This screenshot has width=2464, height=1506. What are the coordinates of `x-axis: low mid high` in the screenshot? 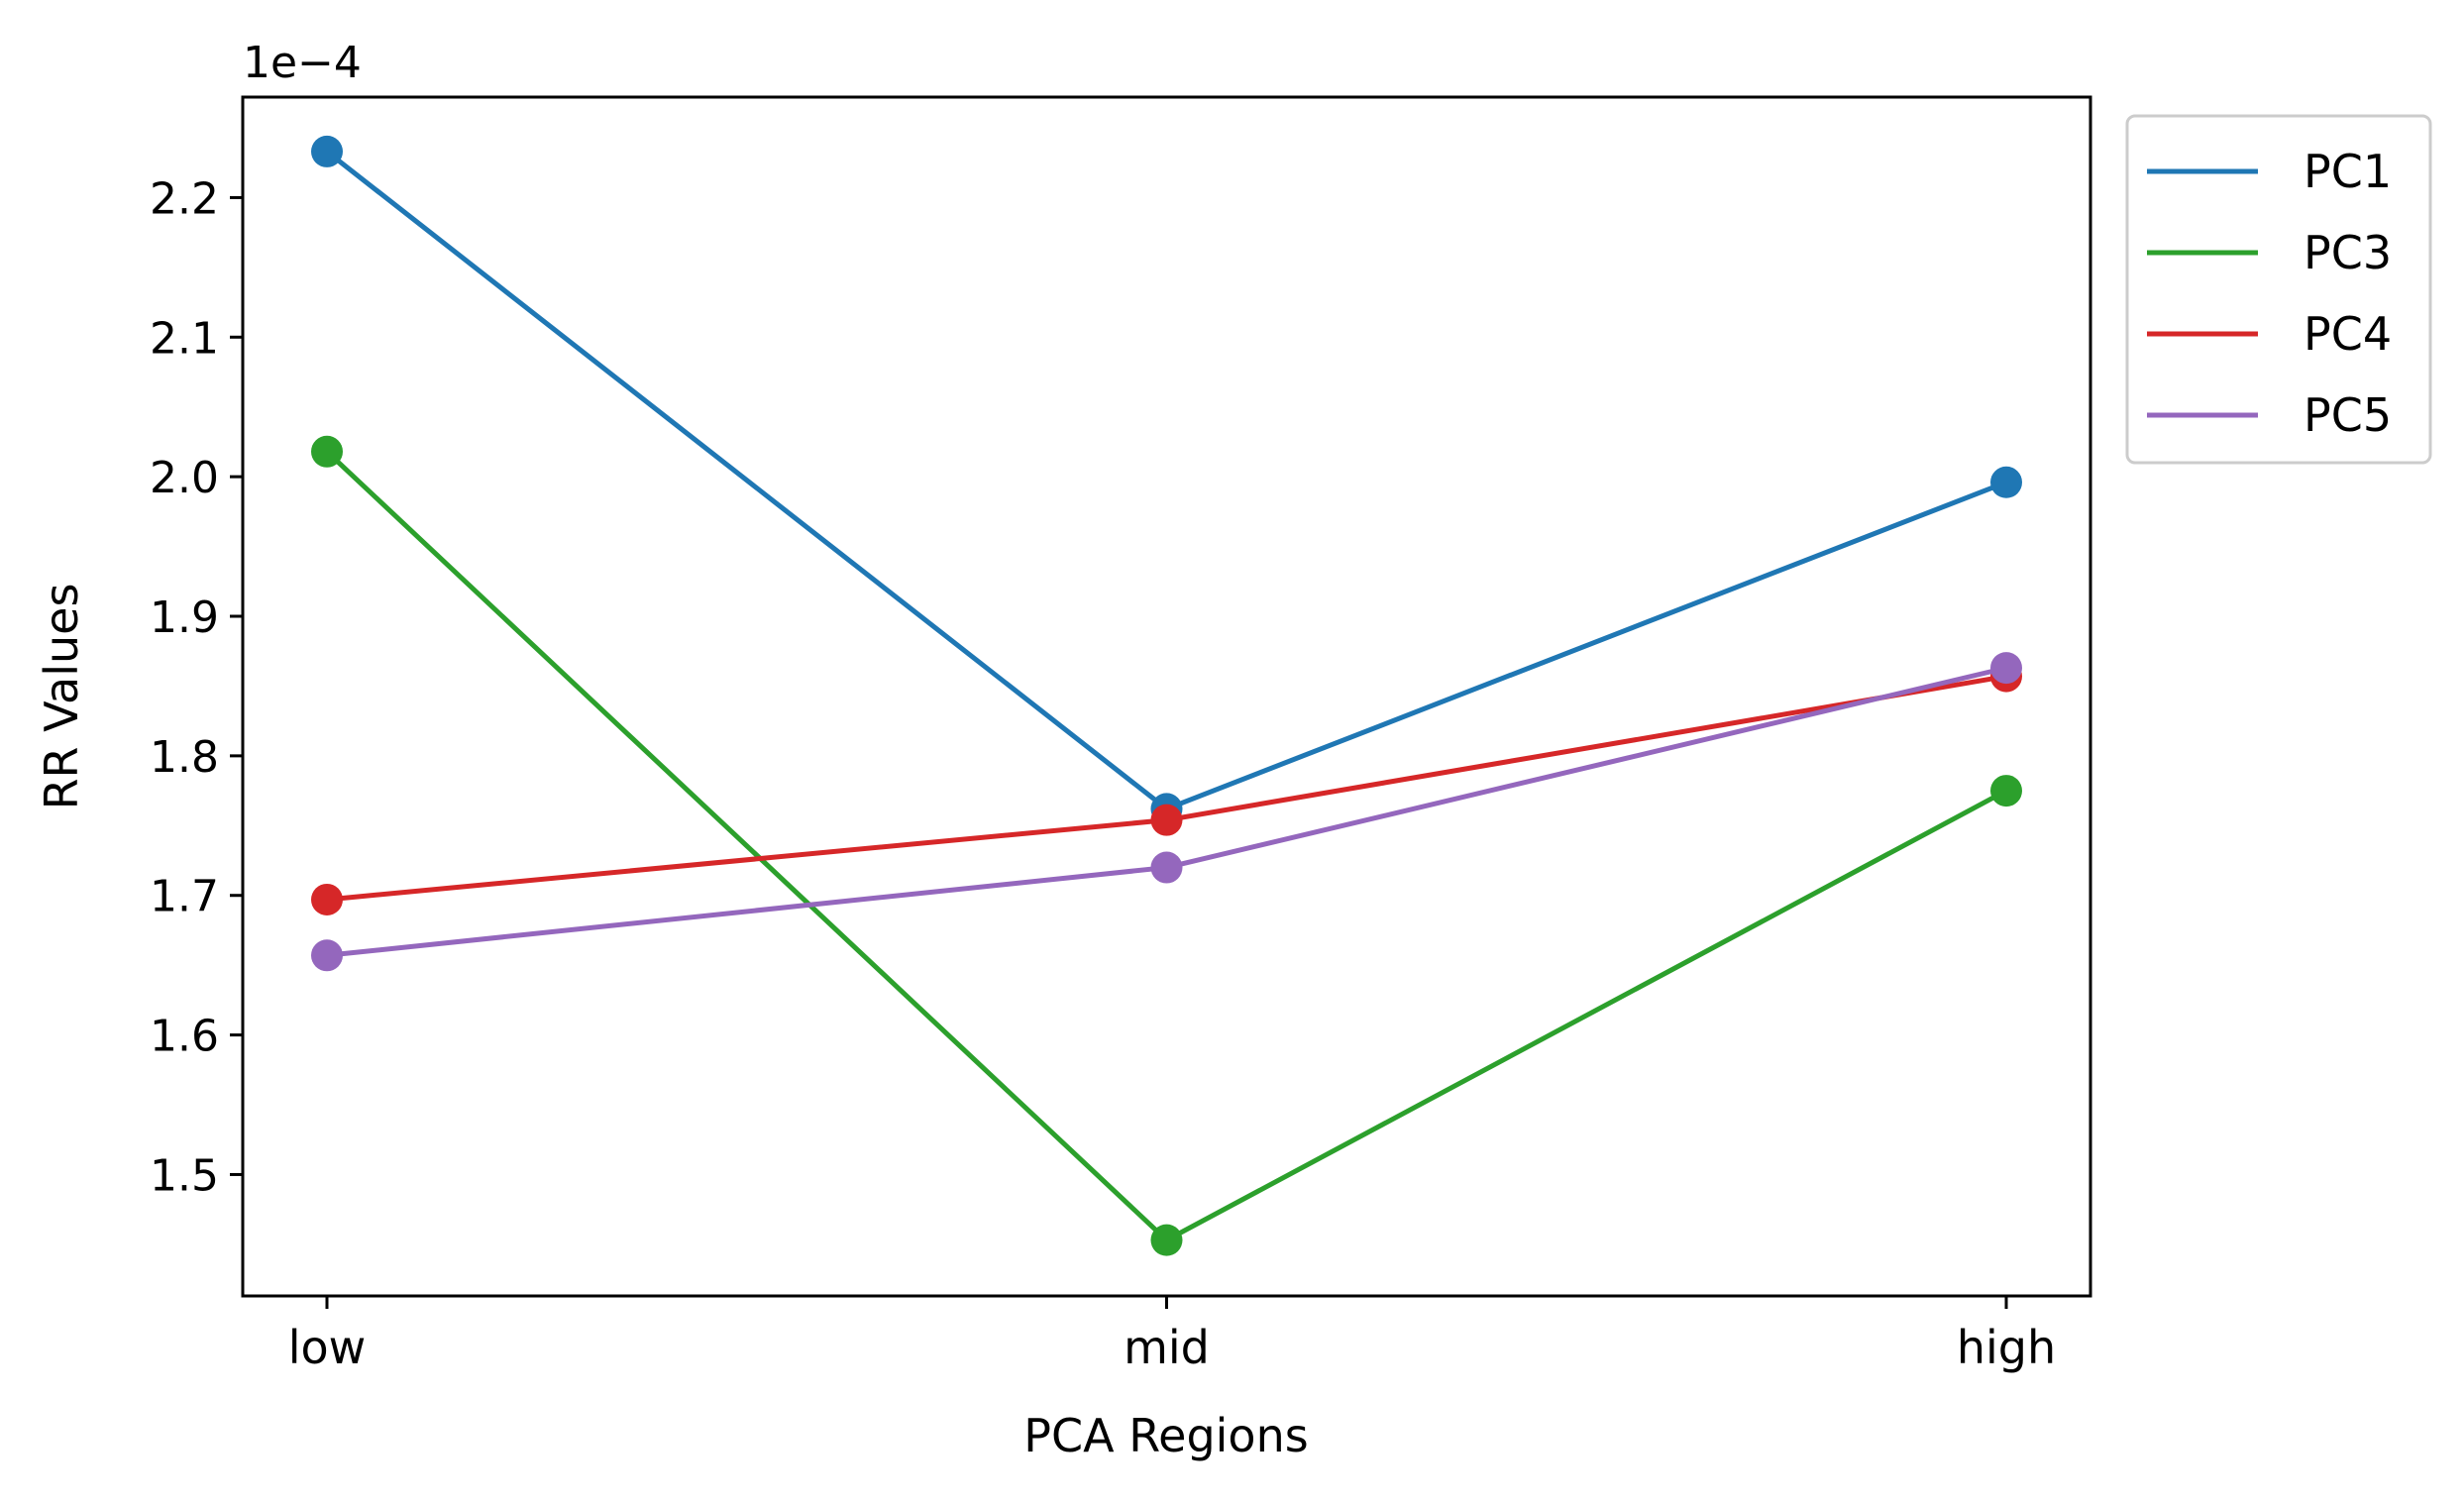 It's located at (1172, 1335).